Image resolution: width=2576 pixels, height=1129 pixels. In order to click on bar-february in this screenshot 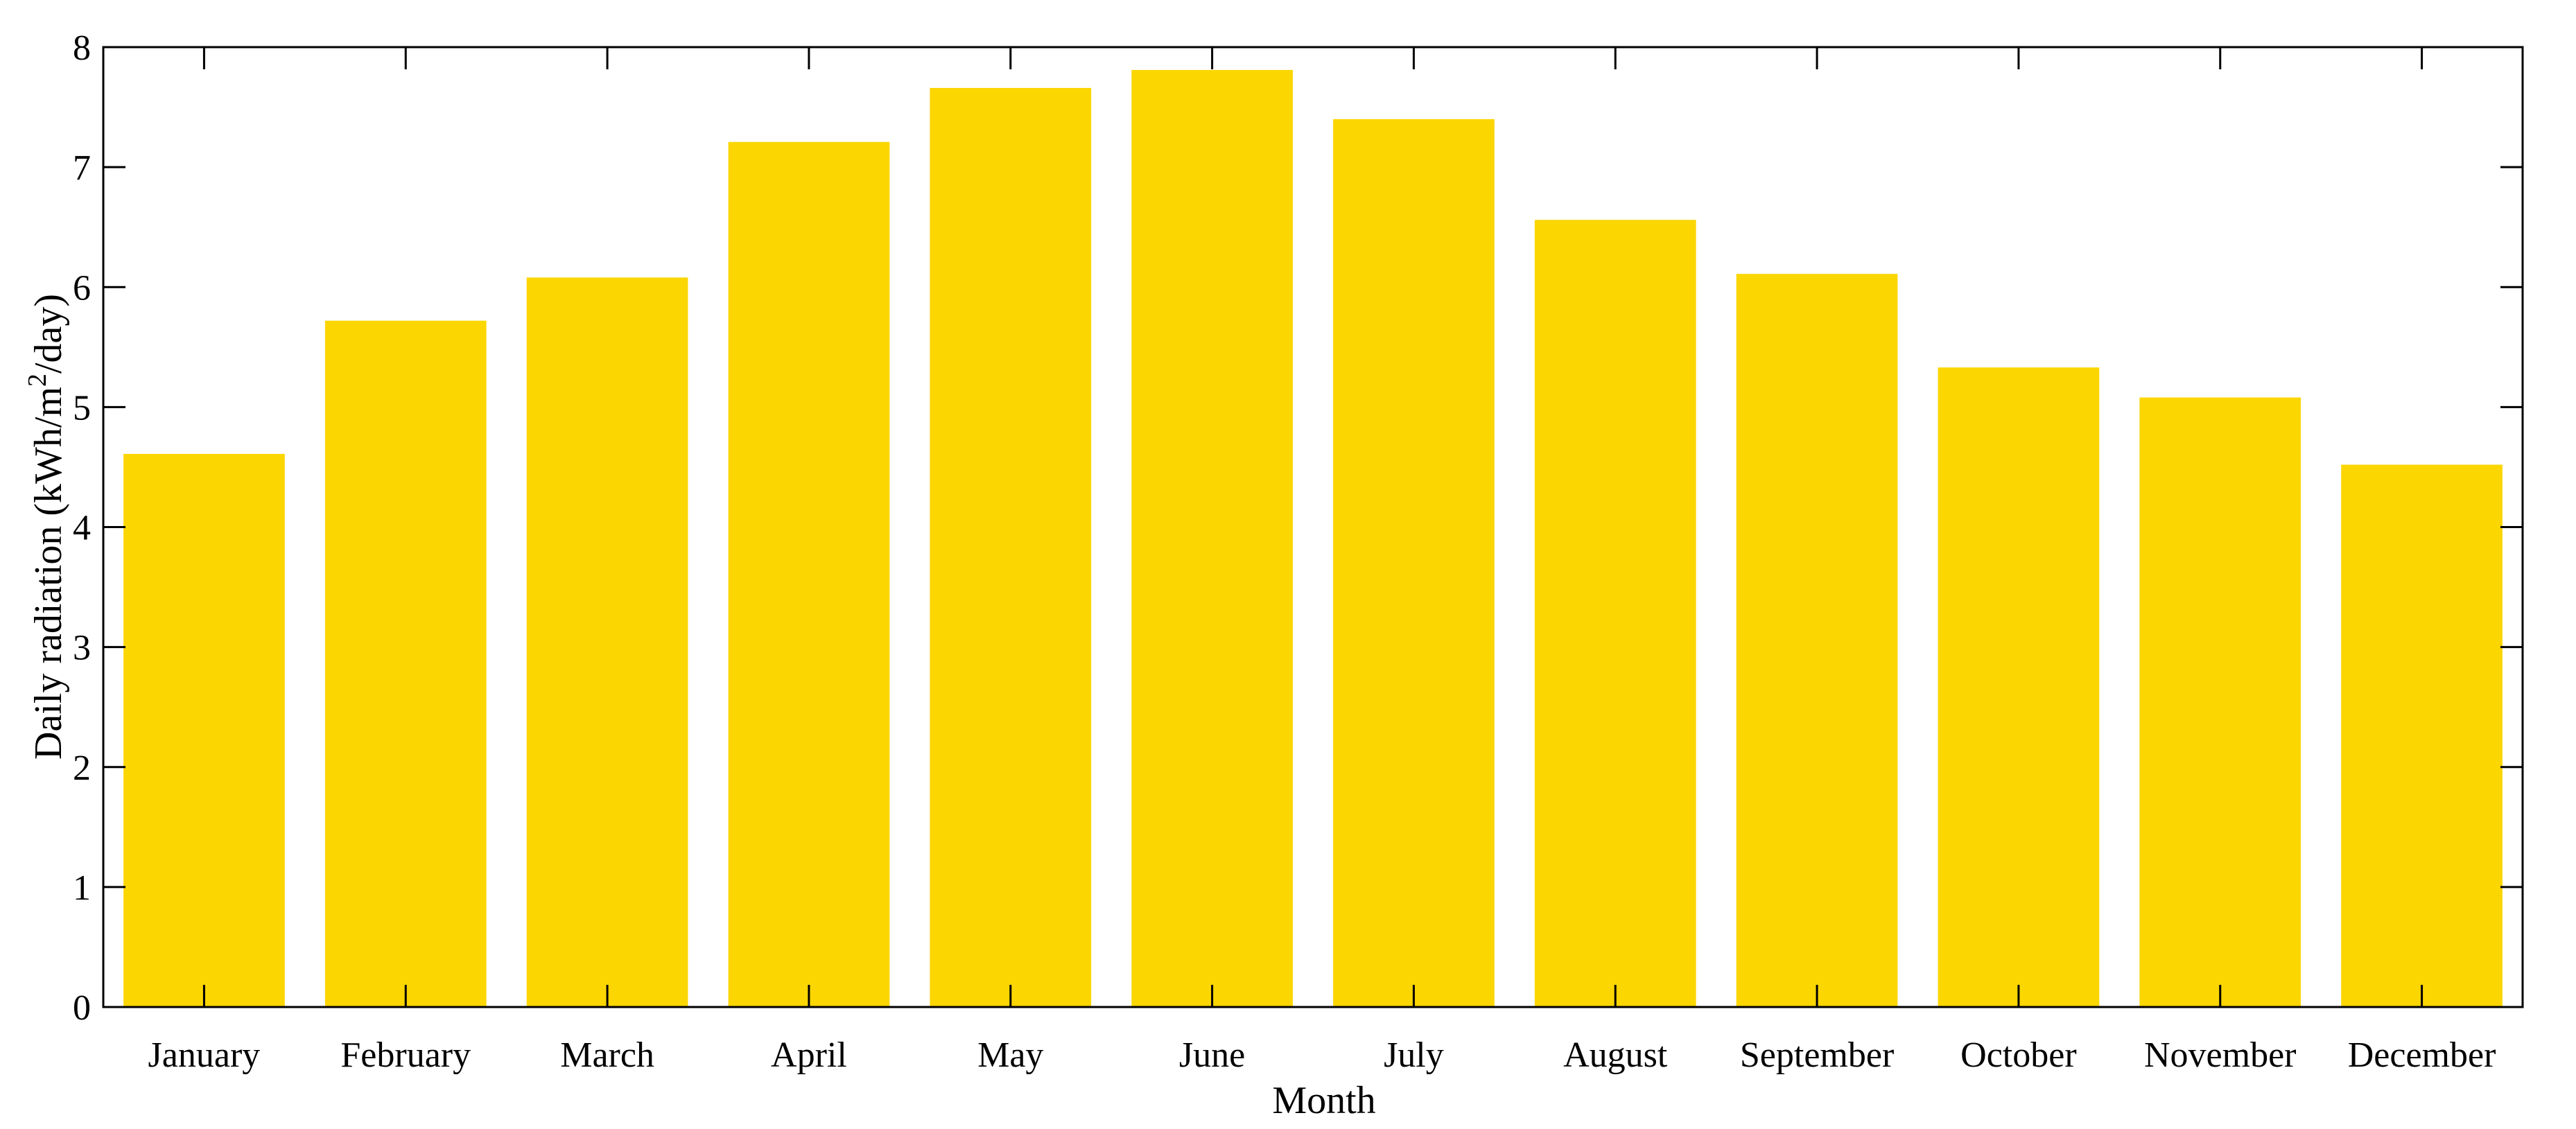, I will do `click(405, 663)`.